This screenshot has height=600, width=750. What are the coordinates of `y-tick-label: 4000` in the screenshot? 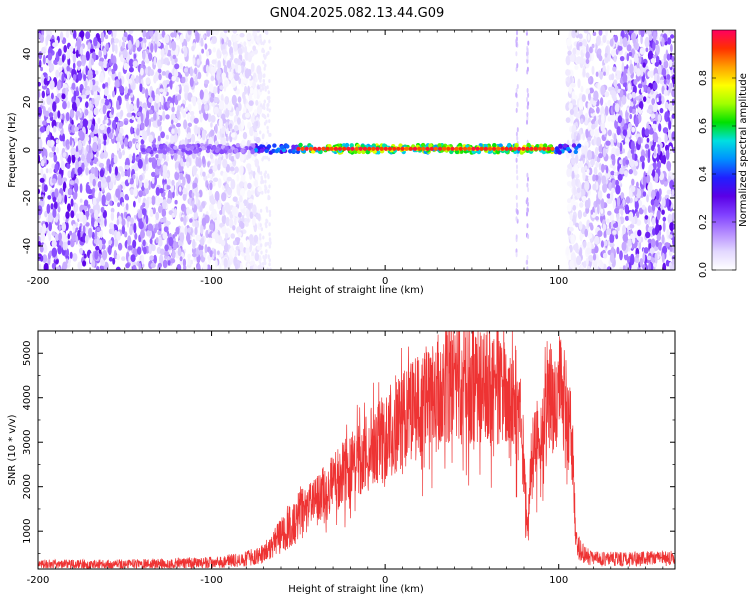 It's located at (27, 397).